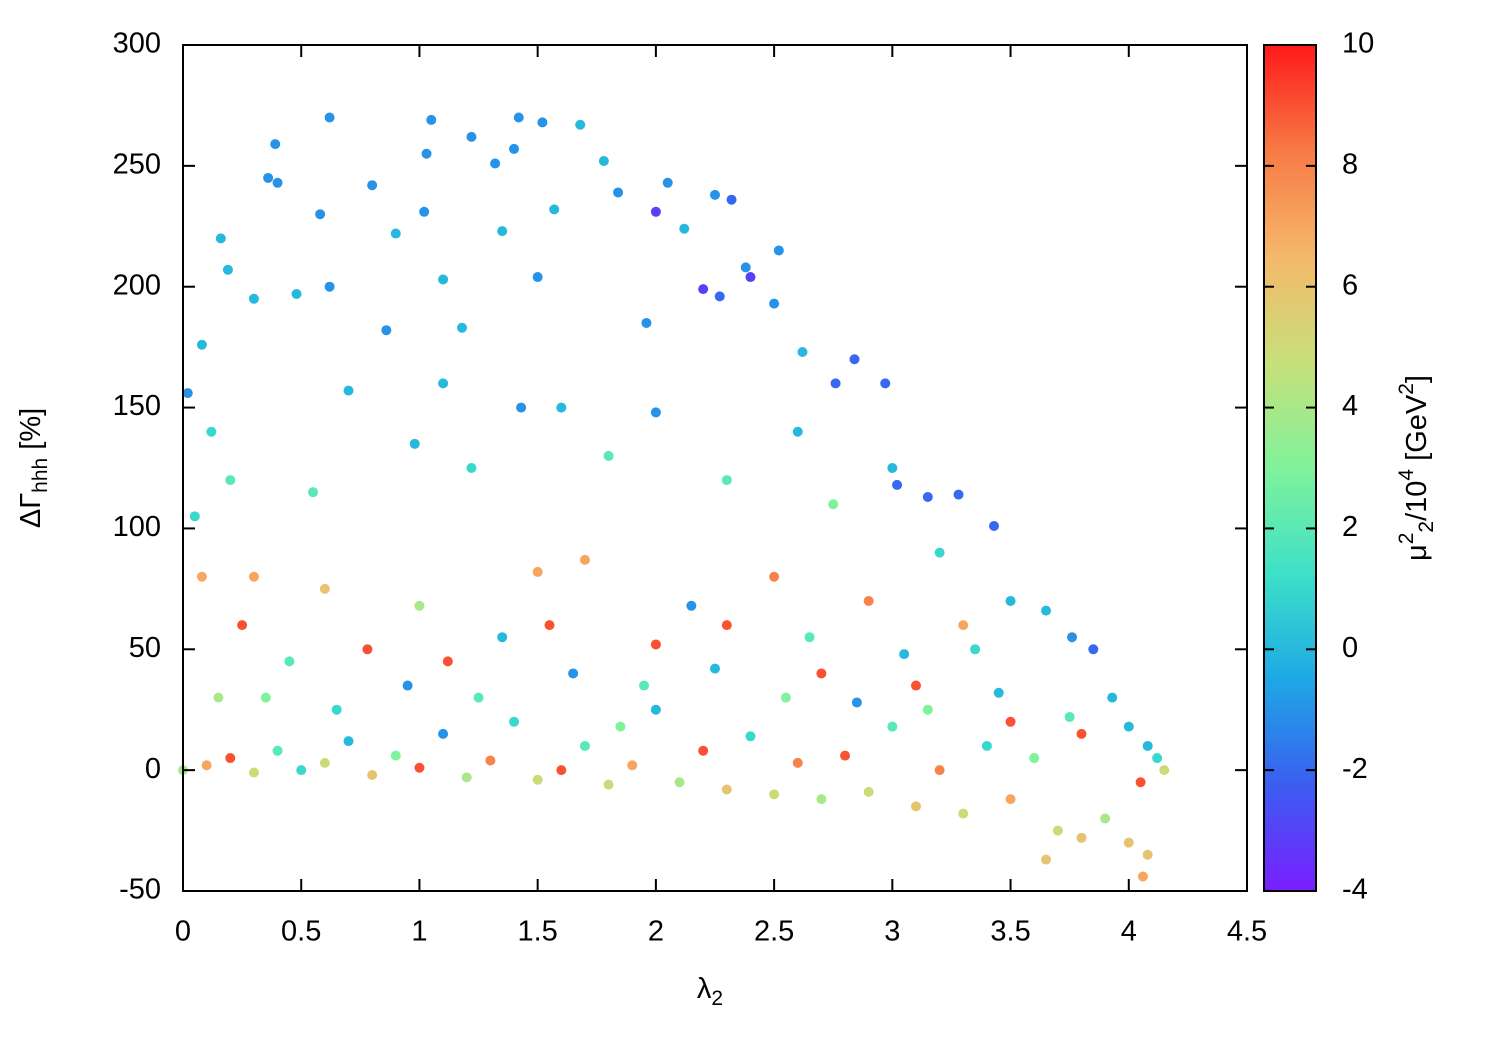 The image size is (1500, 1050). What do you see at coordinates (1355, 890) in the screenshot?
I see `colorbar-tick-label: -4` at bounding box center [1355, 890].